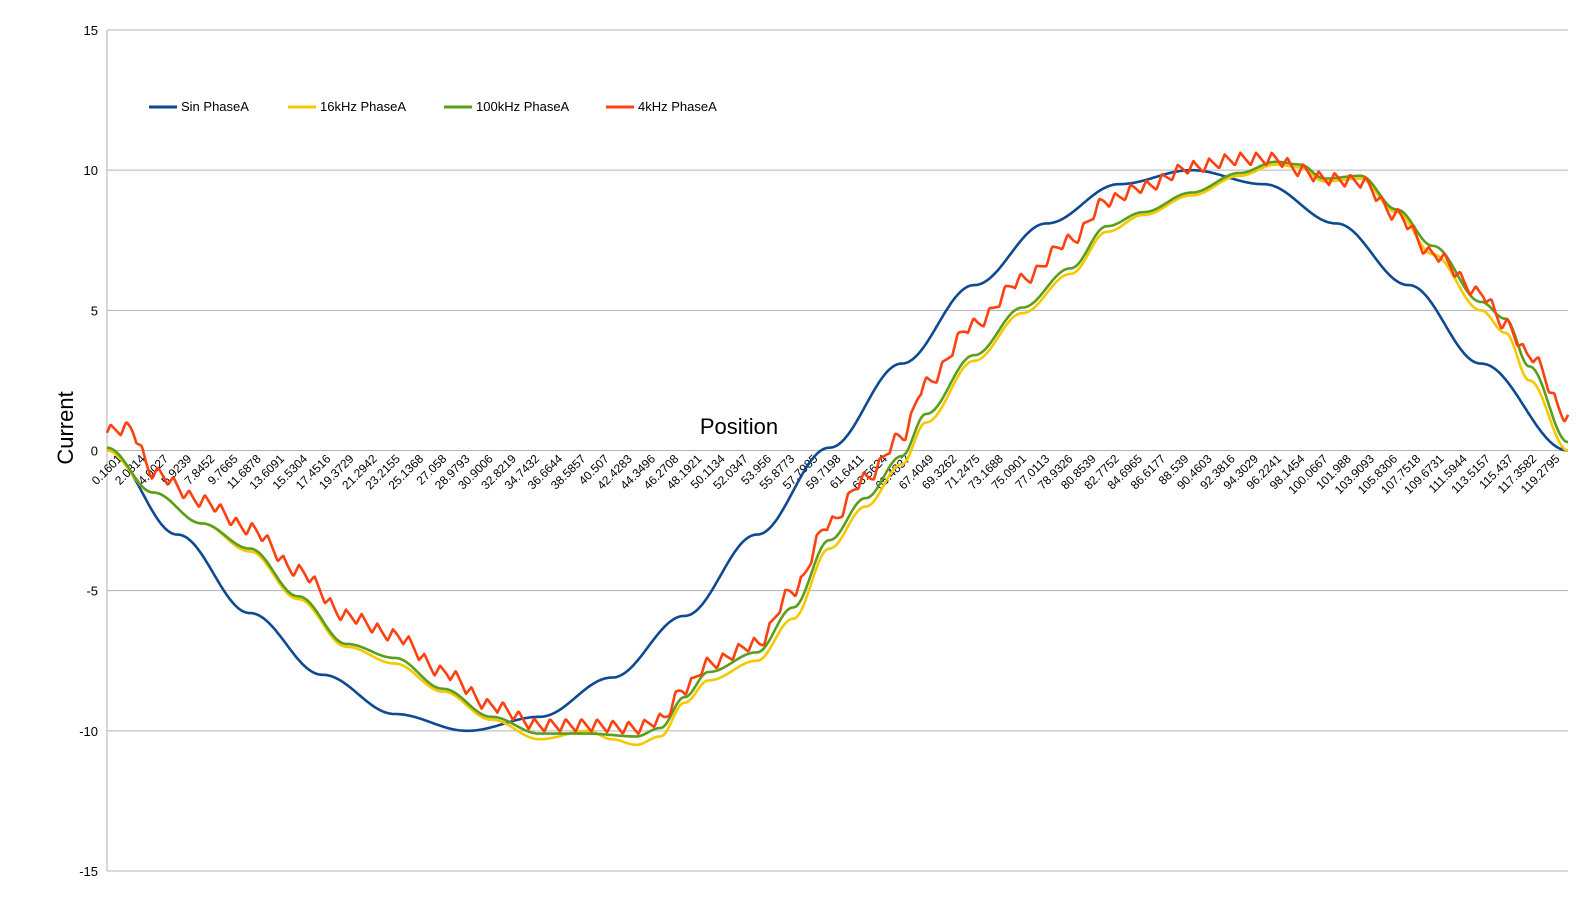 This screenshot has width=1591, height=915. Describe the element at coordinates (88, 451) in the screenshot. I see `y-axis-ticks: 15 10 5 0 -5 -10 -15` at that location.